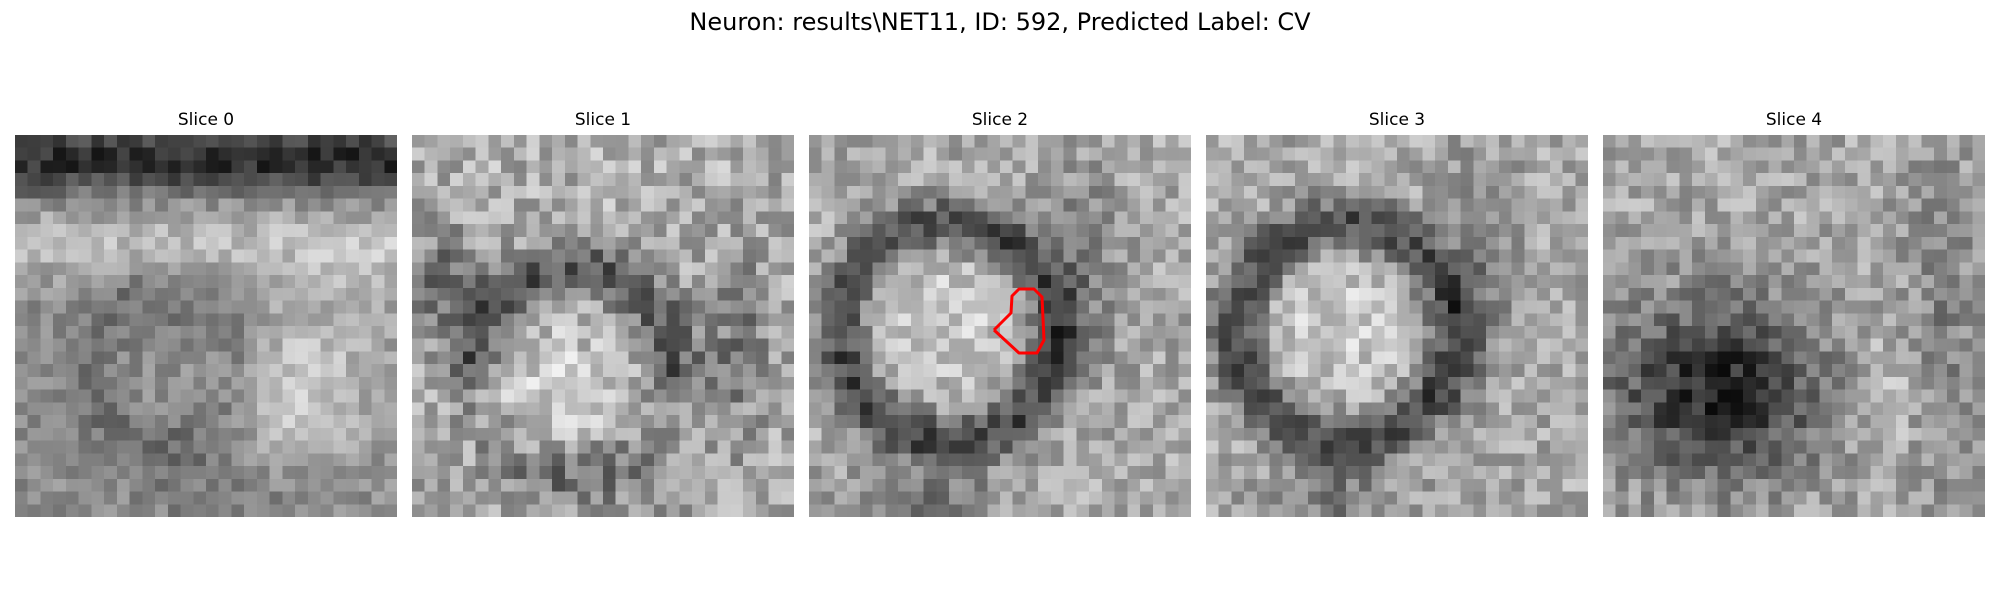 The image size is (2000, 600). I want to click on slice-panel-1: Slice 1, so click(603, 315).